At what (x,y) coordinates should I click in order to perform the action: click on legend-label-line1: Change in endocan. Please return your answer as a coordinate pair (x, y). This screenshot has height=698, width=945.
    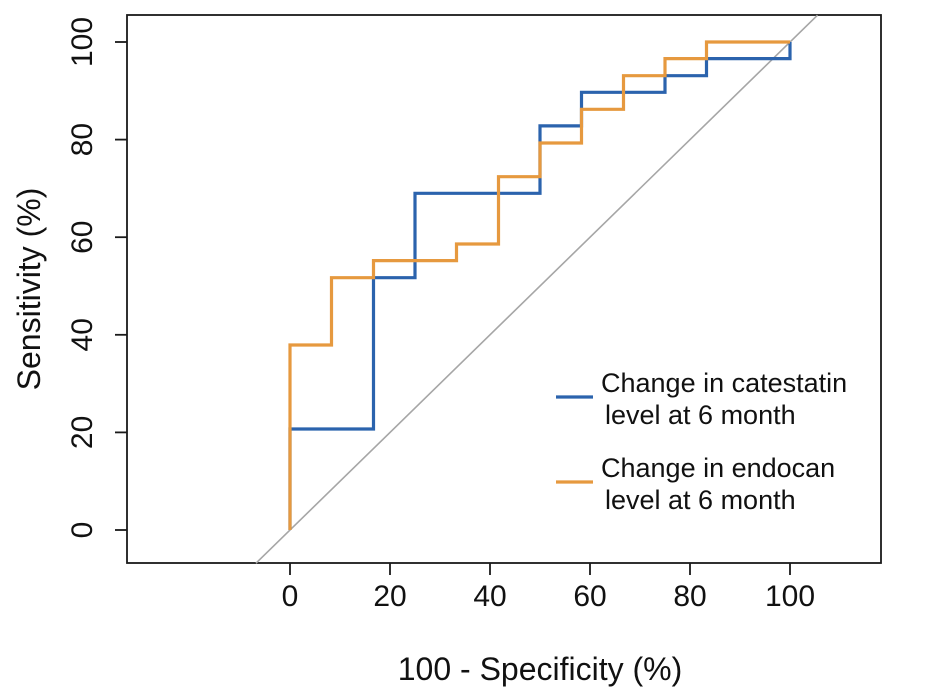
    Looking at the image, I should click on (718, 468).